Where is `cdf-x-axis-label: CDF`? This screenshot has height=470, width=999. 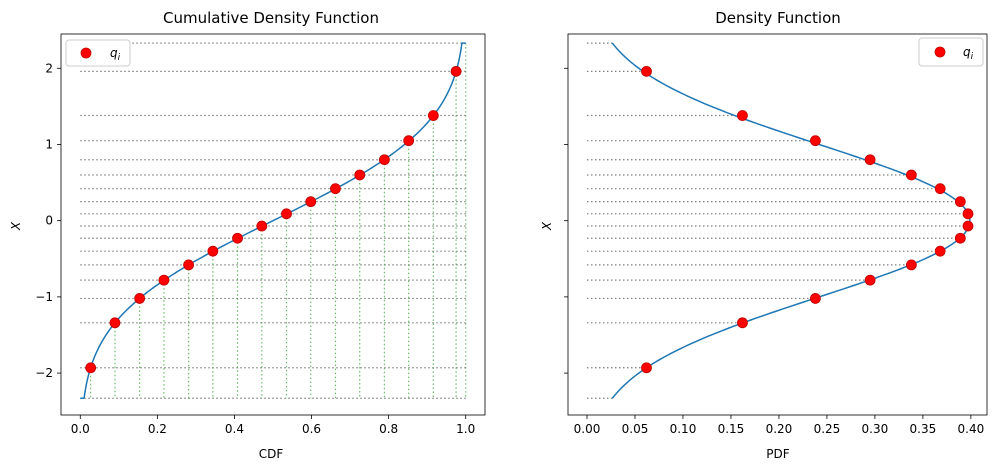 cdf-x-axis-label: CDF is located at coordinates (271, 454).